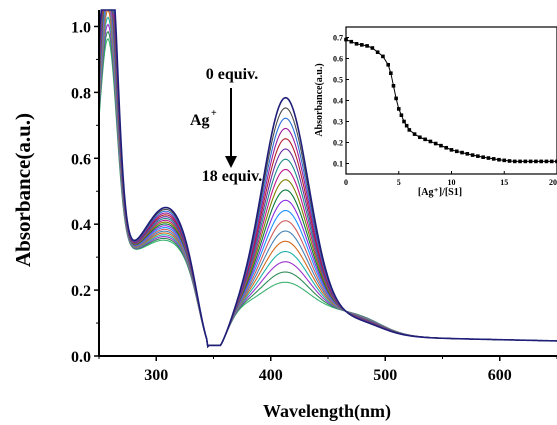 Image resolution: width=557 pixels, height=425 pixels. I want to click on inset-axes, so click(451, 100).